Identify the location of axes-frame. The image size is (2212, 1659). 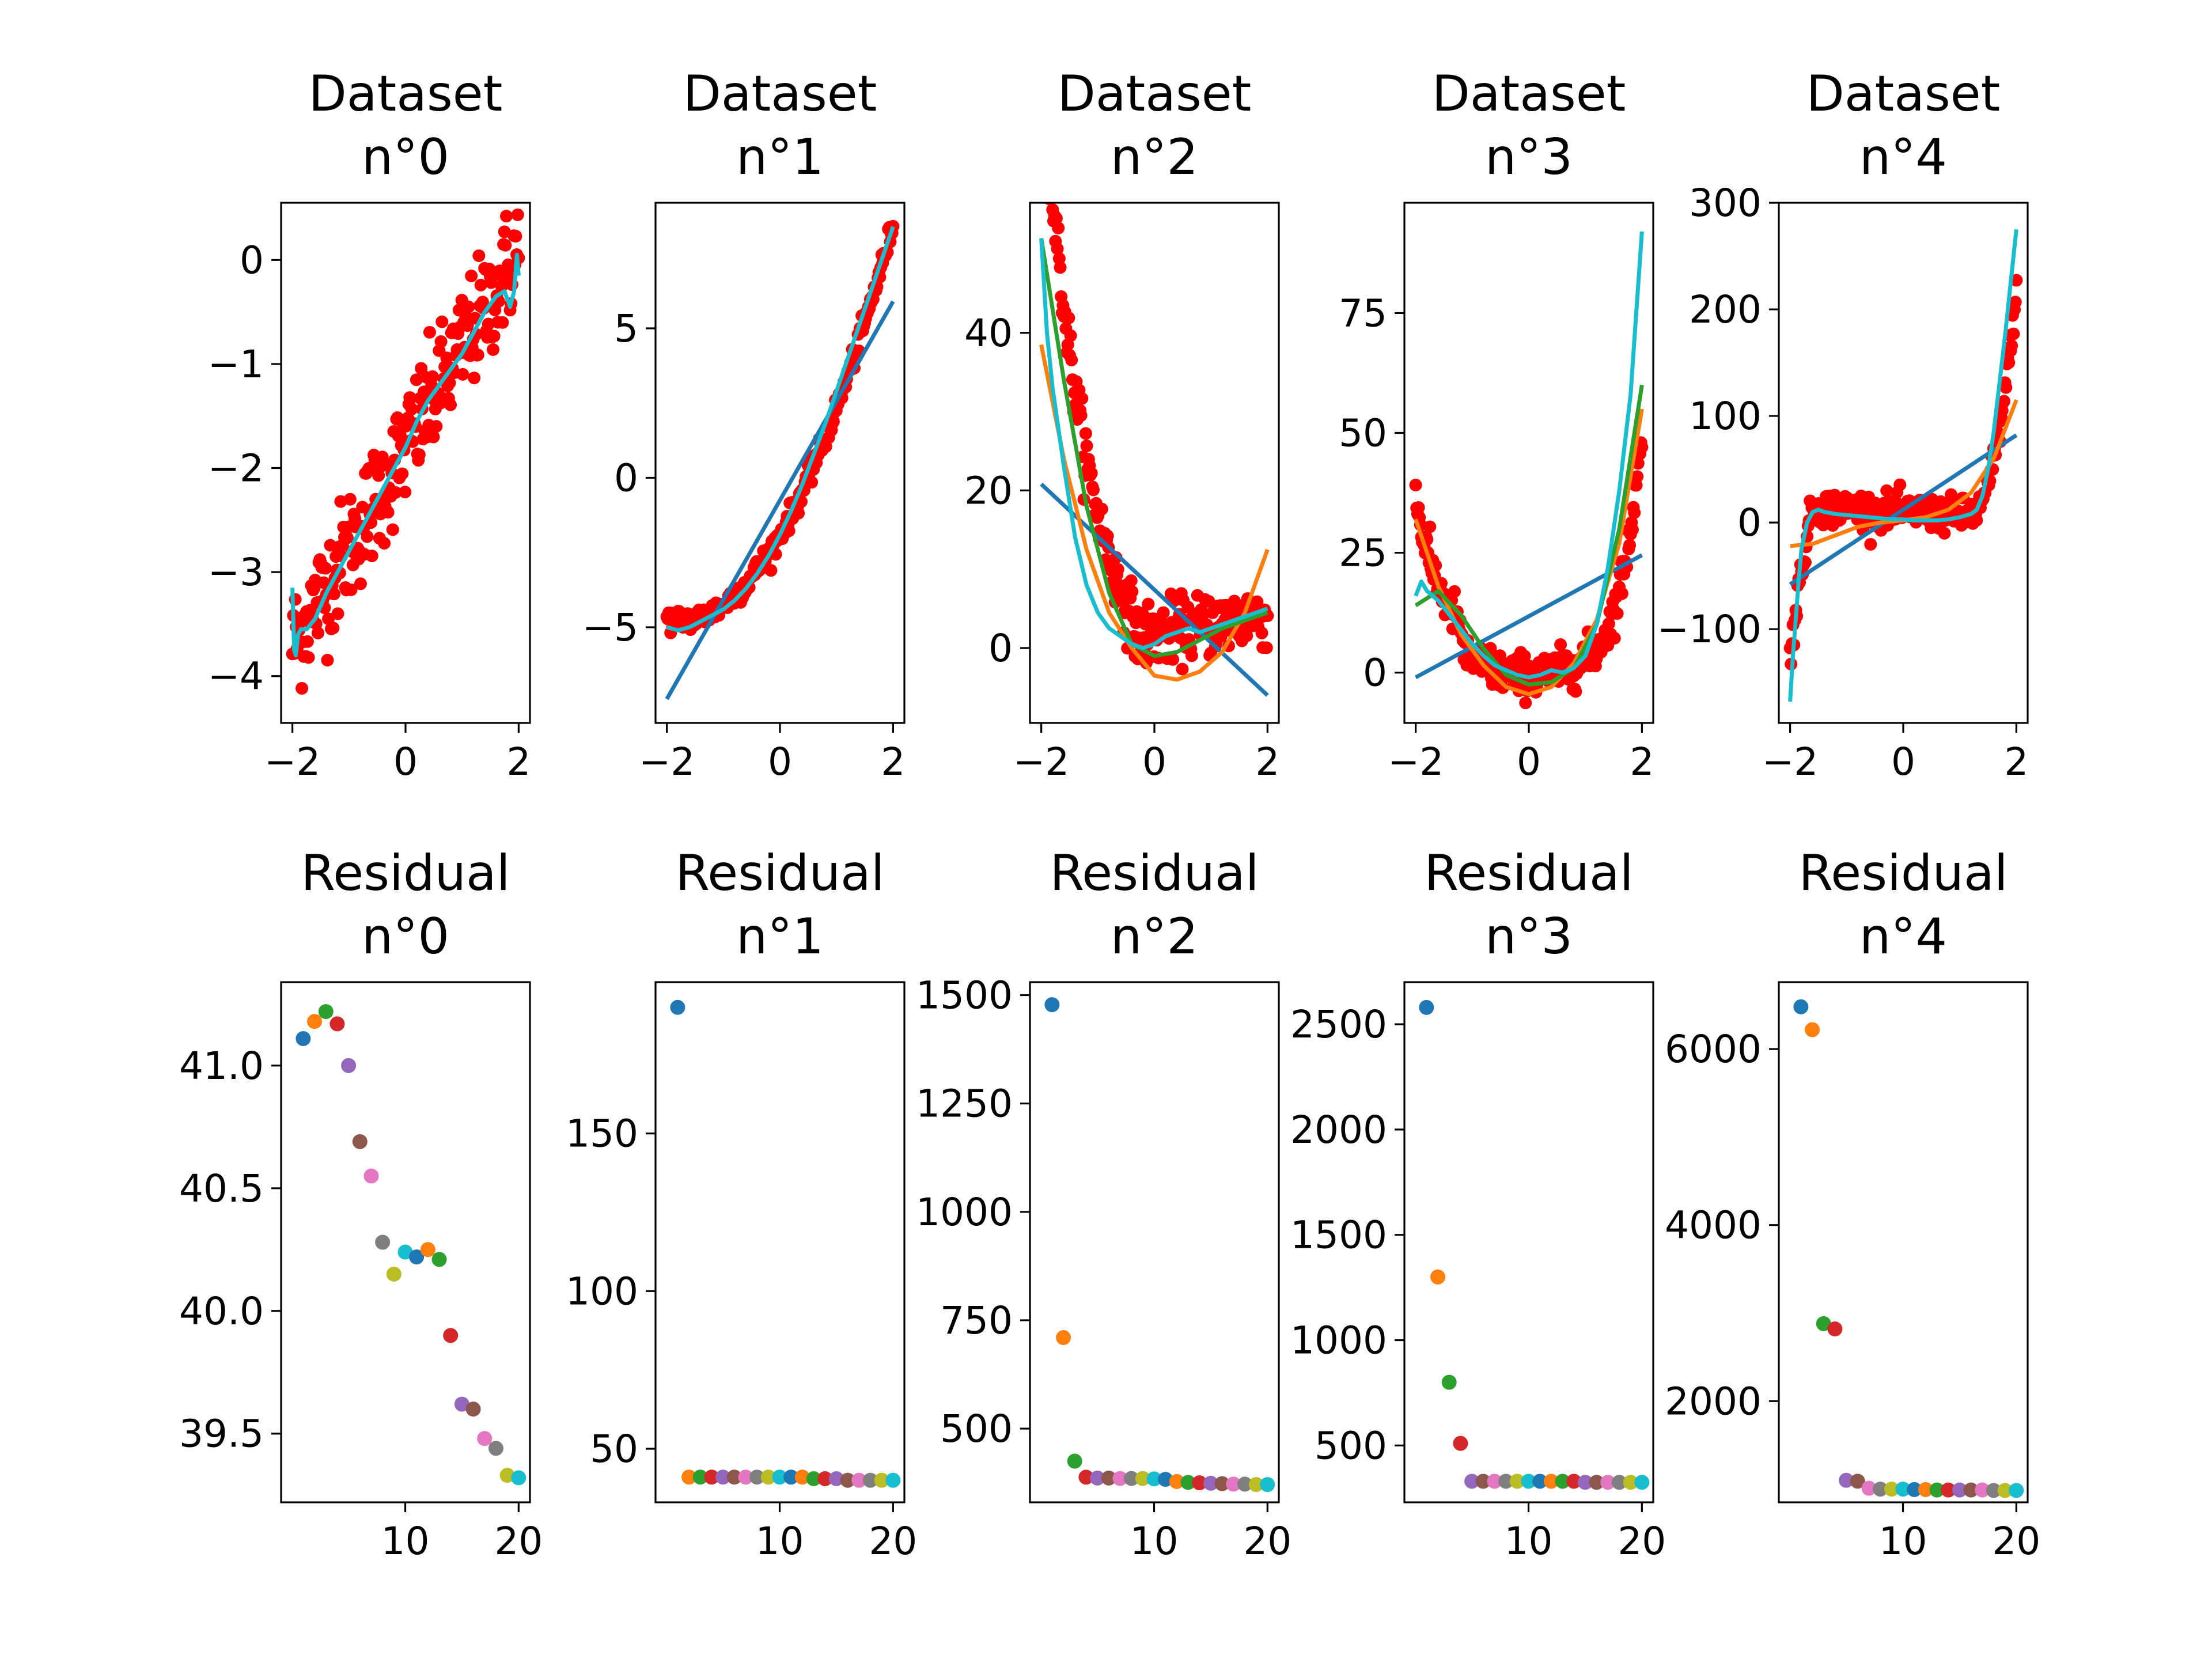
(780, 1242).